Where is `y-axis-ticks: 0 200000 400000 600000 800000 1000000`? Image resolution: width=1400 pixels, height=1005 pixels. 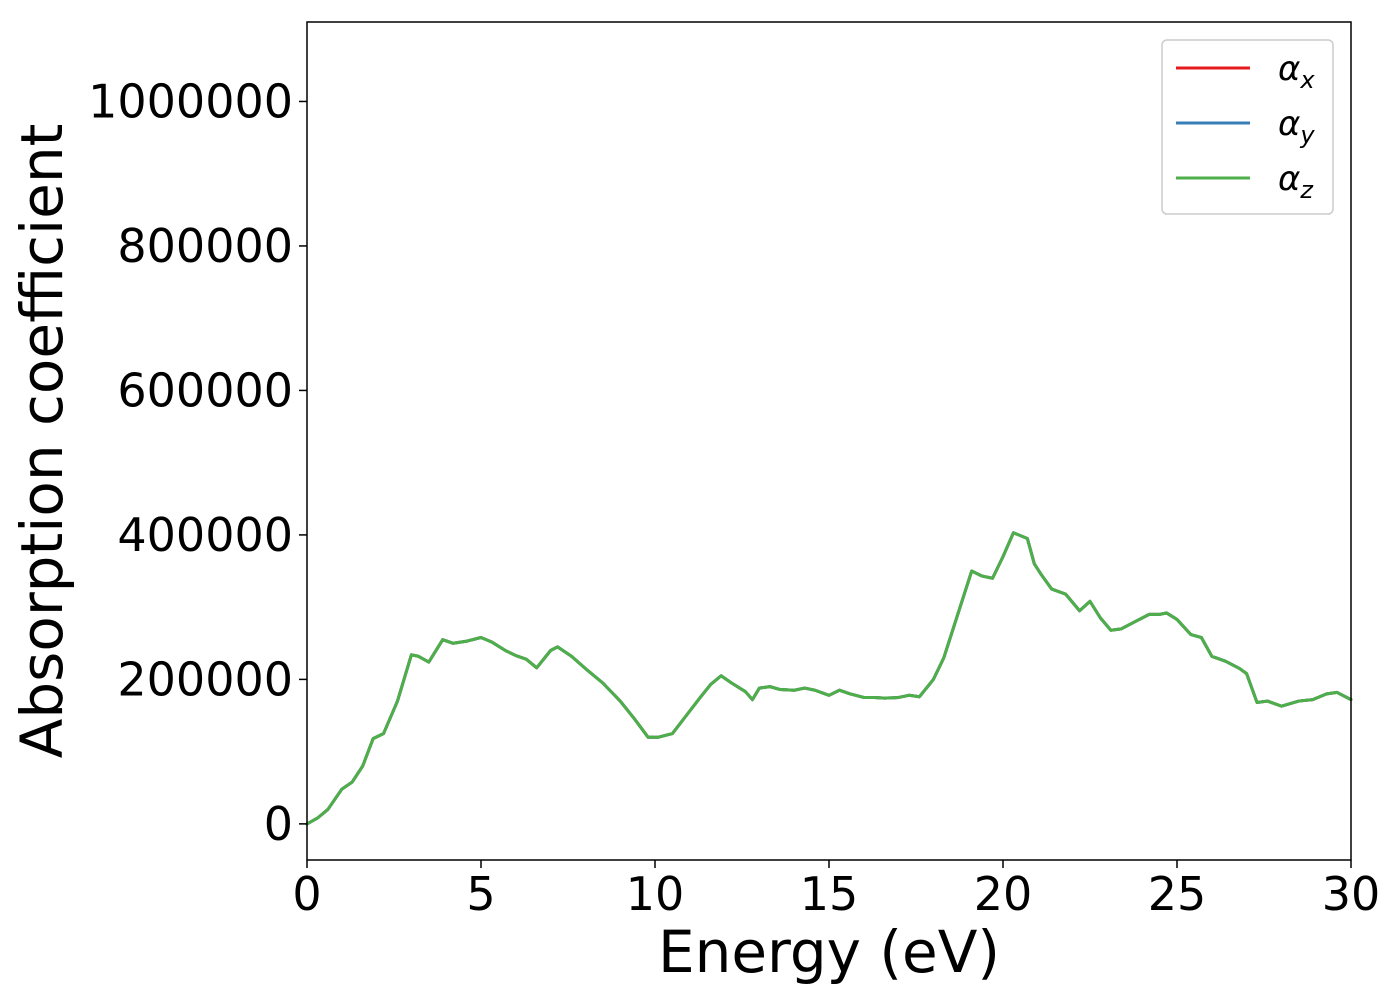
y-axis-ticks: 0 200000 400000 600000 800000 1000000 is located at coordinates (197, 462).